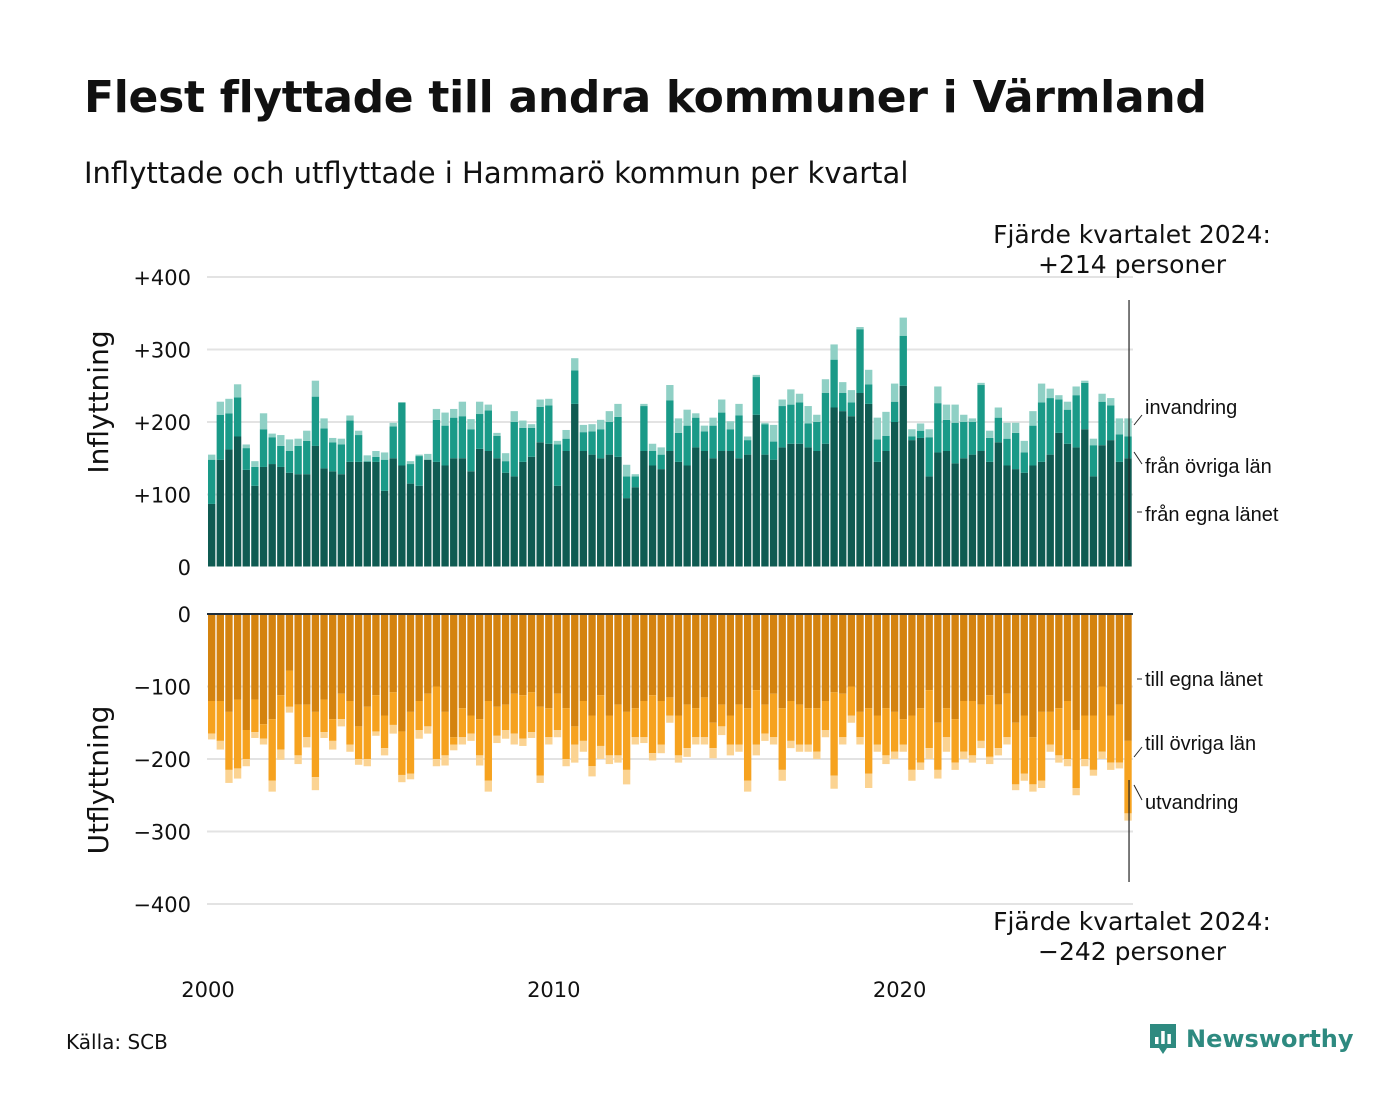  What do you see at coordinates (1251, 1039) in the screenshot?
I see `brand-logo: Newsworthy` at bounding box center [1251, 1039].